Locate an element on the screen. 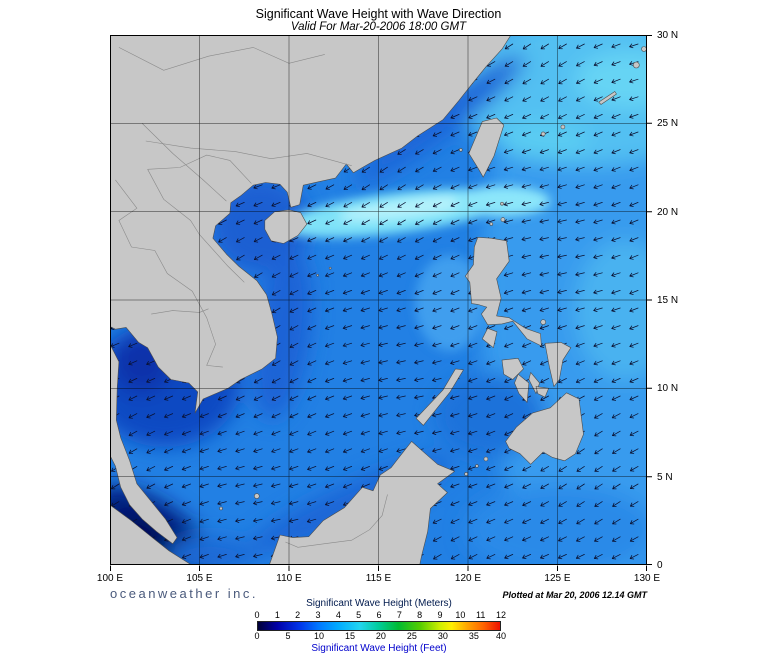 This screenshot has width=775, height=665. meters-tick: 6 is located at coordinates (379, 615).